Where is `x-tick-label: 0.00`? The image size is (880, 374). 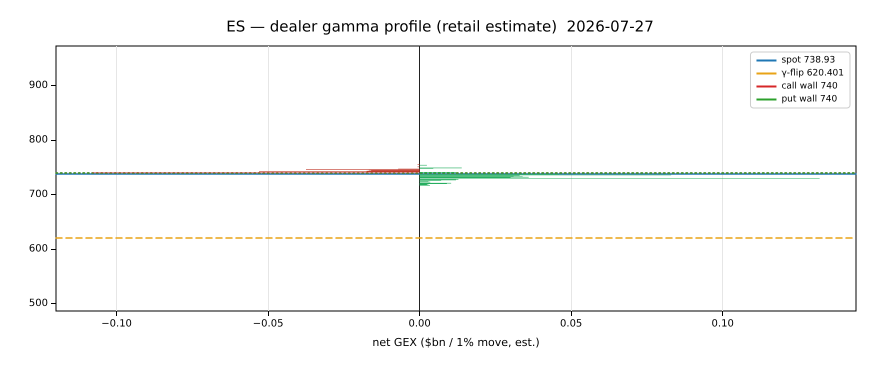
x-tick-label: 0.00 is located at coordinates (419, 324).